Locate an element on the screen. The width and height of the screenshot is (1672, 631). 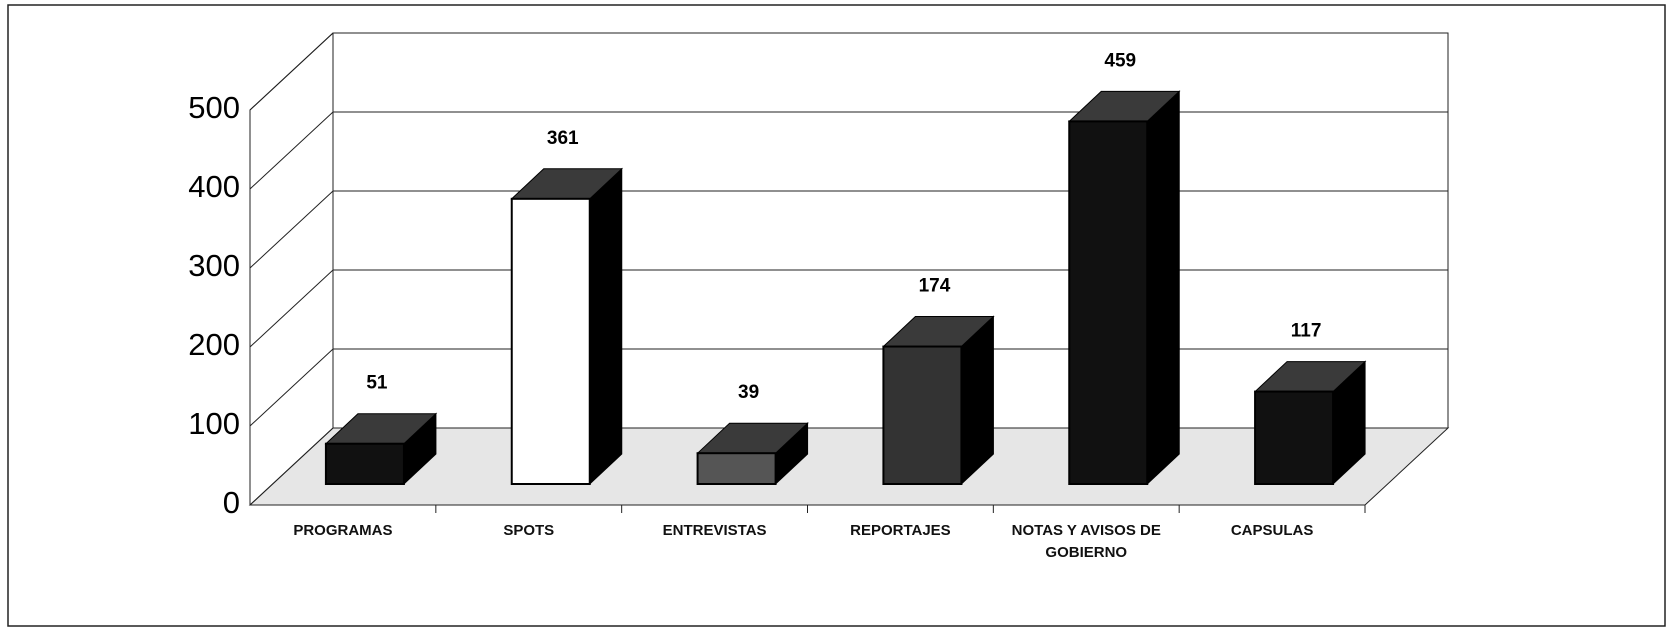
x-tick-label: SPOTS is located at coordinates (529, 530).